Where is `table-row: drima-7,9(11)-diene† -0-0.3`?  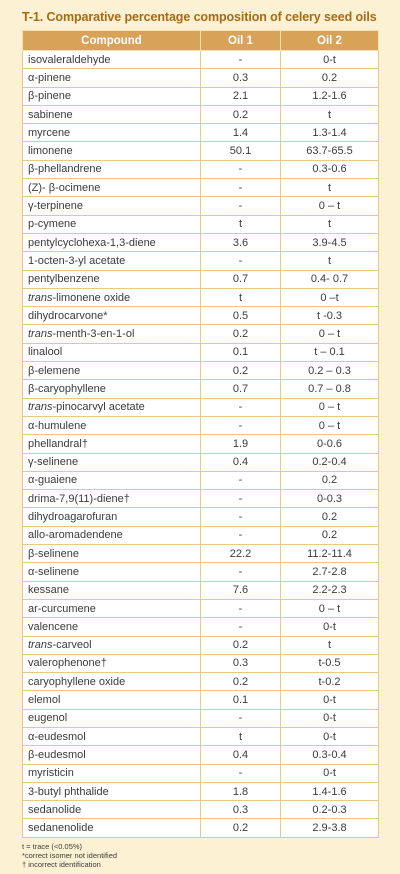
table-row: drima-7,9(11)-diene† -0-0.3 is located at coordinates (200, 499).